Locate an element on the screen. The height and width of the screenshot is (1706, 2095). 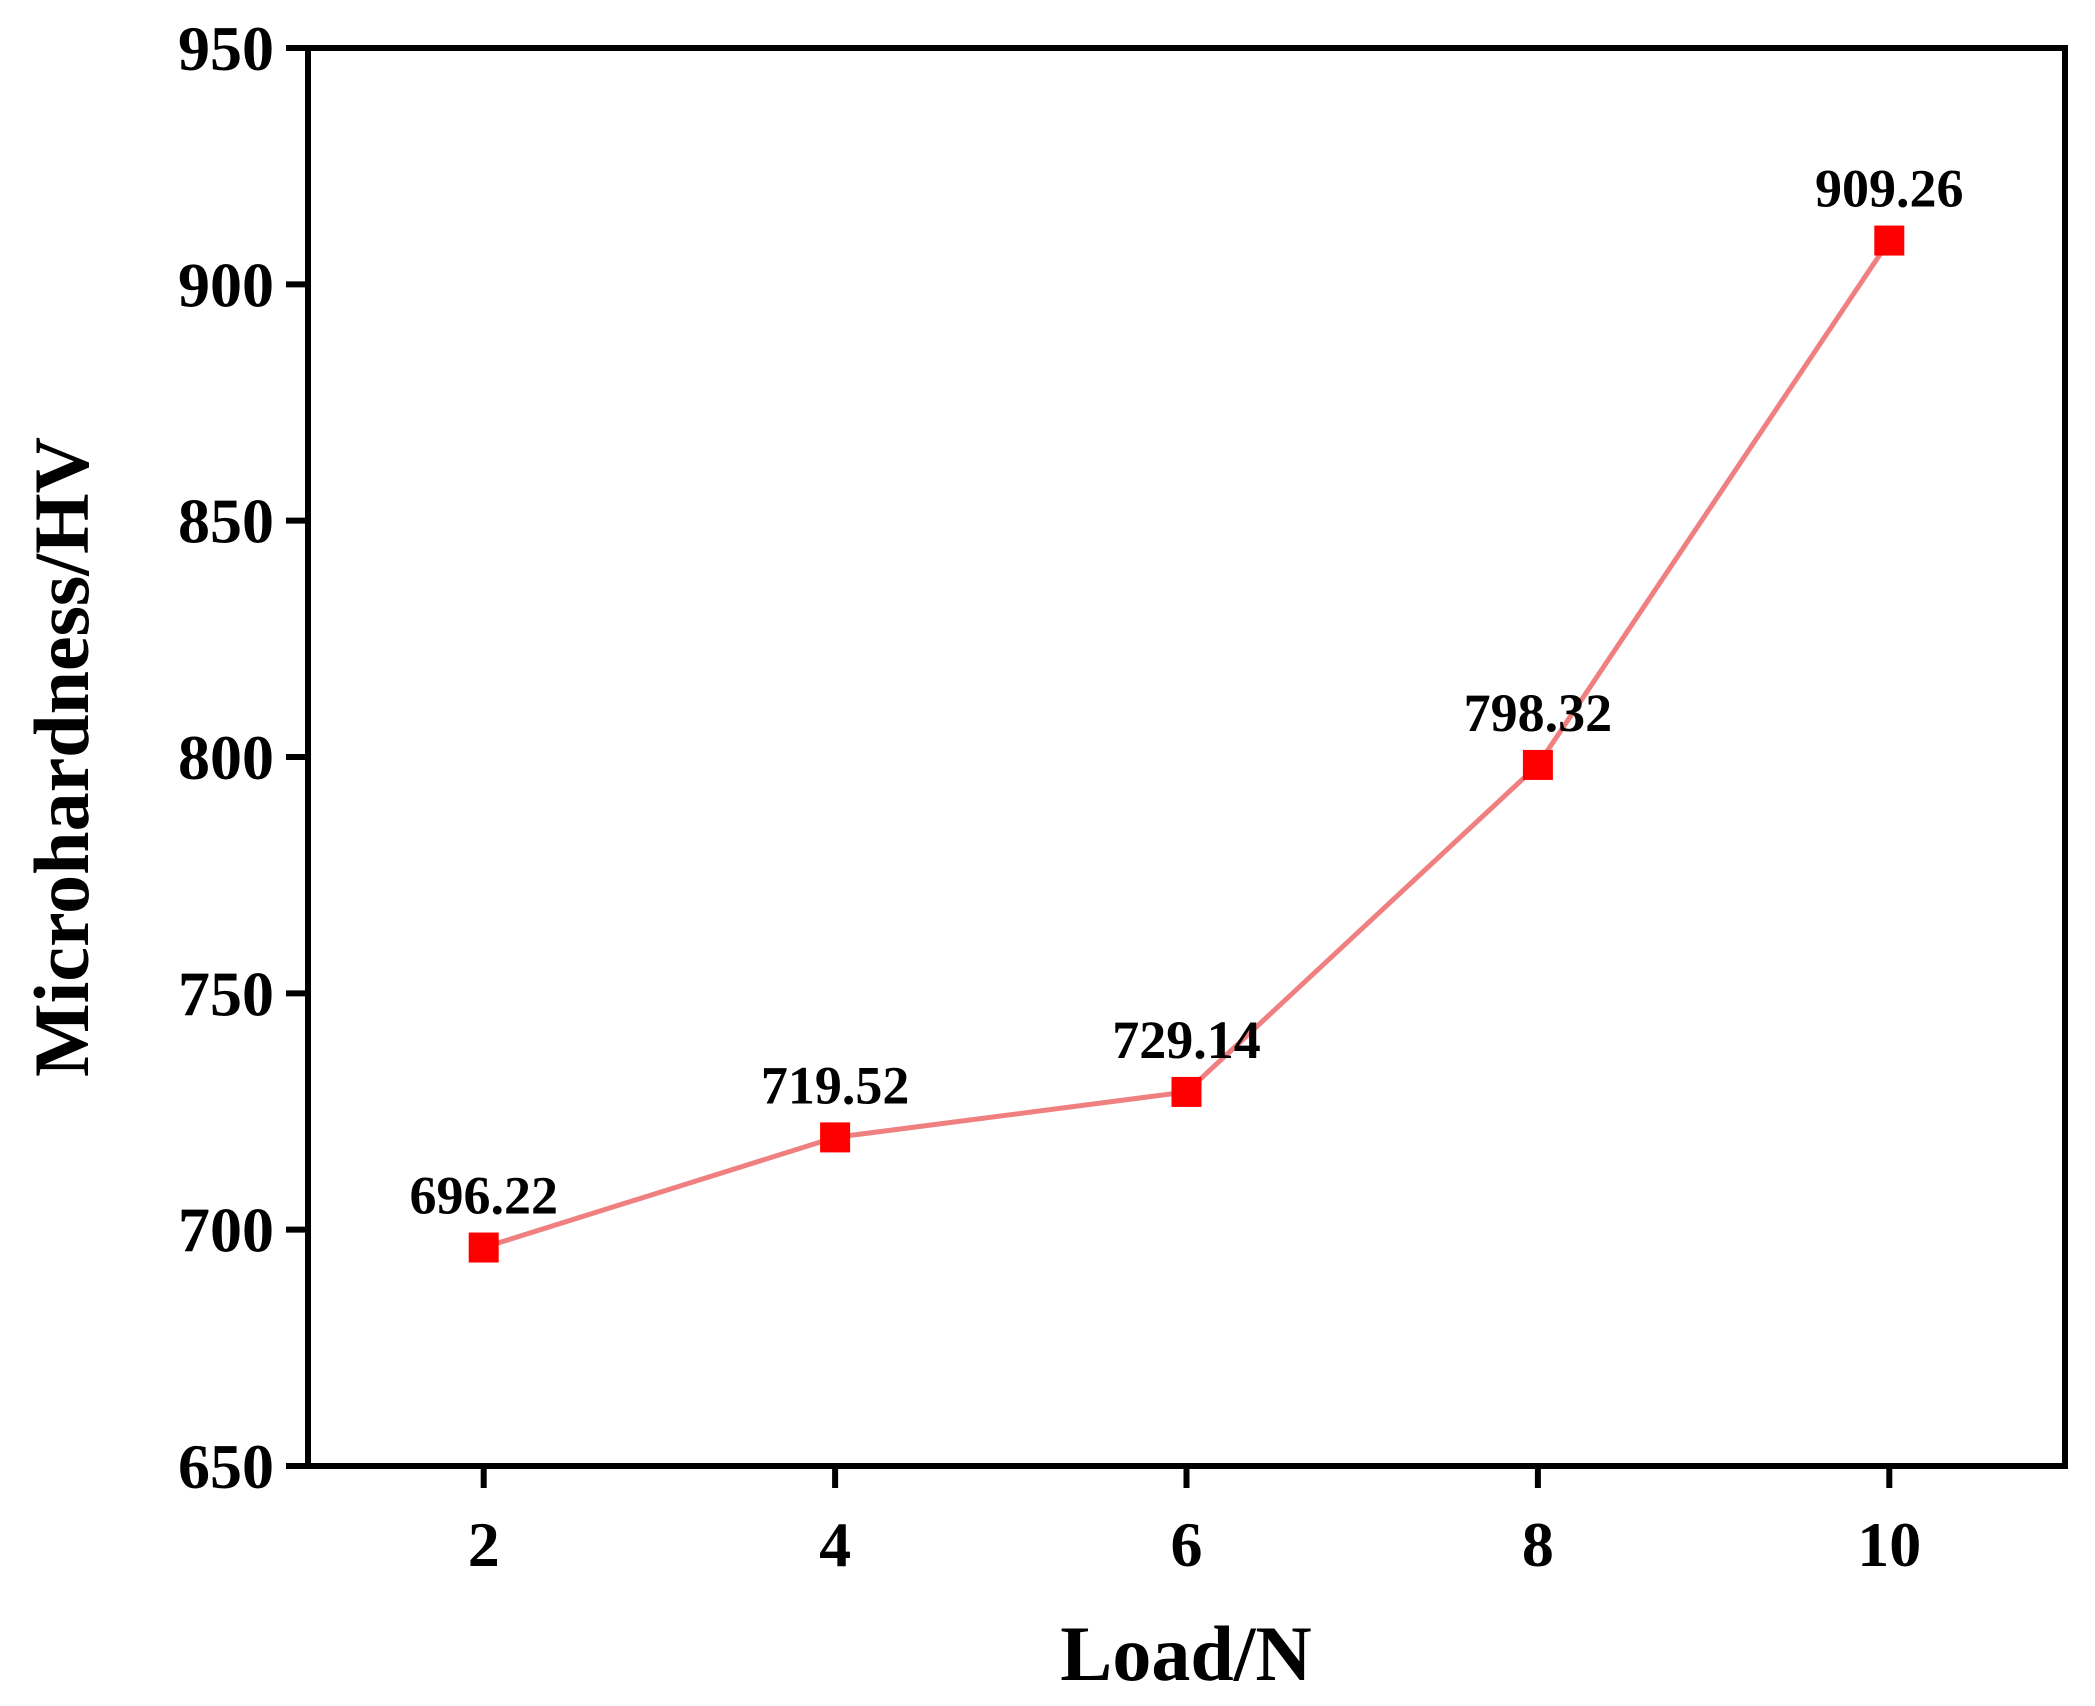
data-label: 729.14 is located at coordinates (1186, 1040).